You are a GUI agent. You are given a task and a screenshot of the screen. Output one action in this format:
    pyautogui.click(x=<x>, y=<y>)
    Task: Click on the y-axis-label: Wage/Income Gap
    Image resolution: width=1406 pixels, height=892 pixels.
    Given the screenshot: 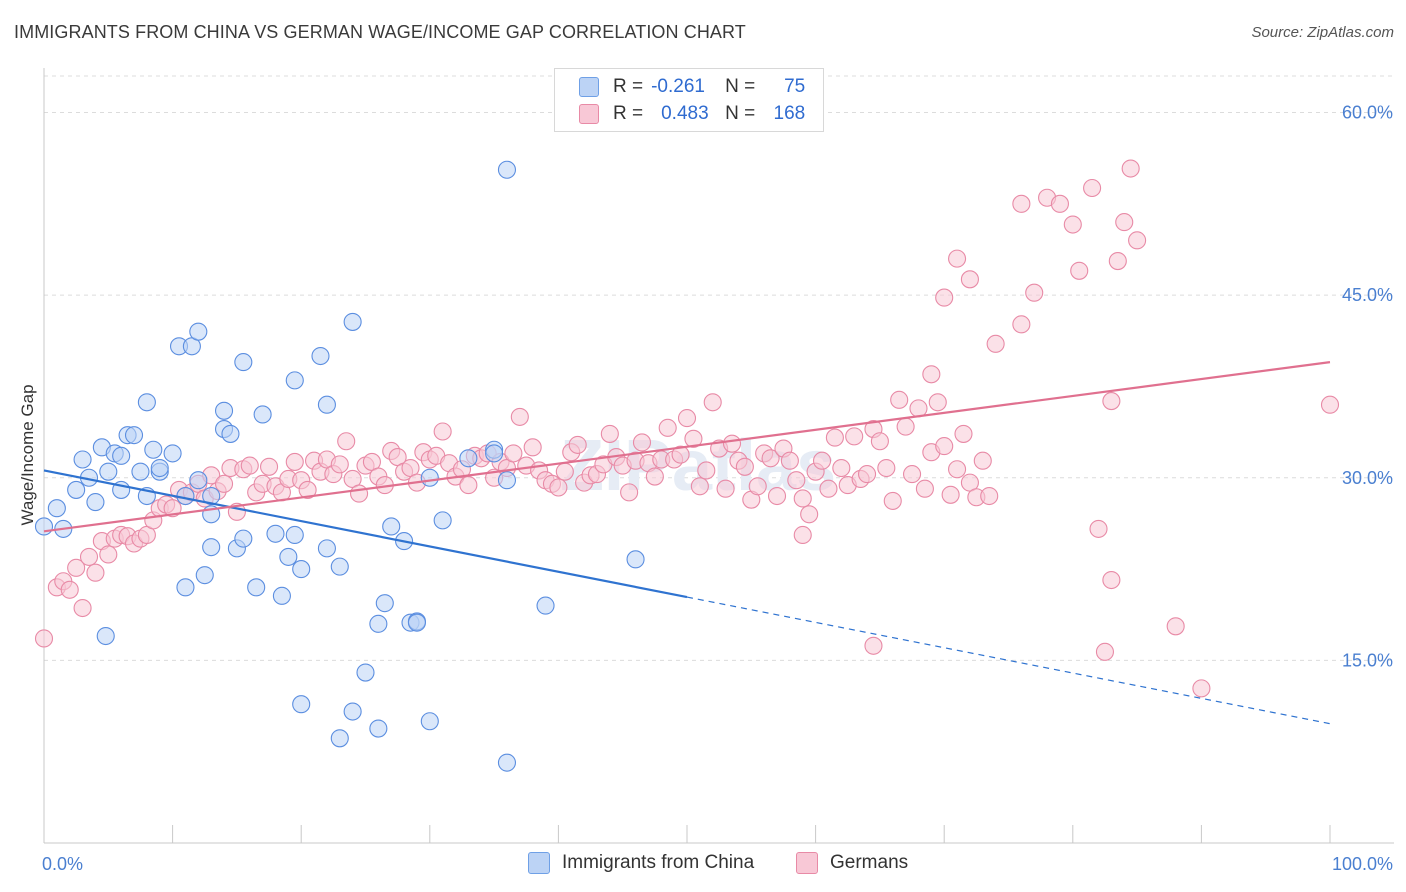 What is the action you would take?
    pyautogui.click(x=27, y=454)
    